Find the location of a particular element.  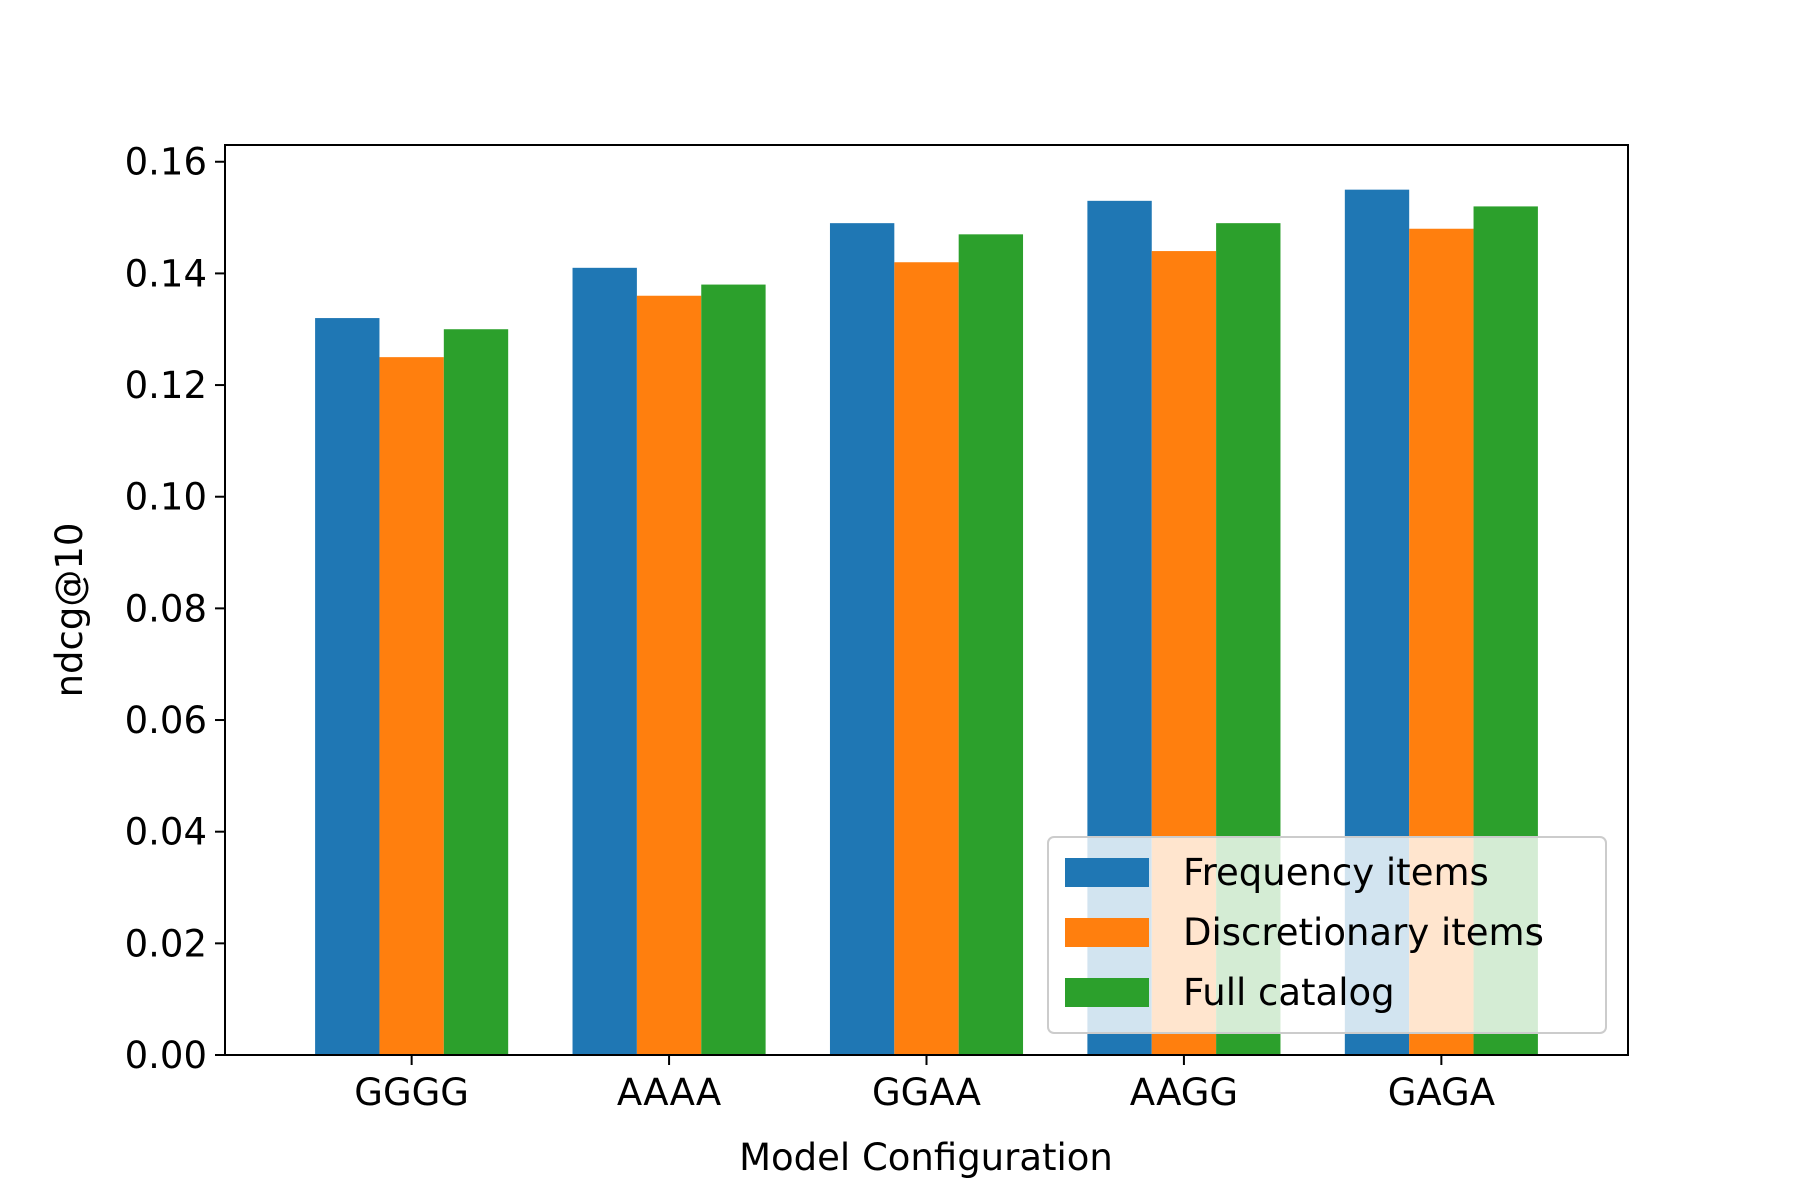

x-tick-label-gaga: GAGA is located at coordinates (1441, 1092).